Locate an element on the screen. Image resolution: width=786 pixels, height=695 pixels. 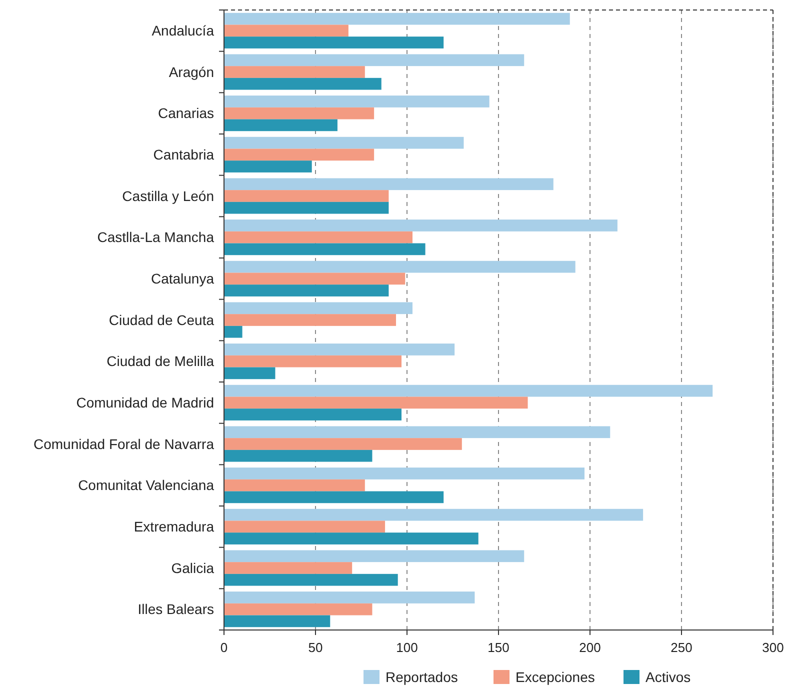
y-tick-label: Cantabria is located at coordinates (183, 154).